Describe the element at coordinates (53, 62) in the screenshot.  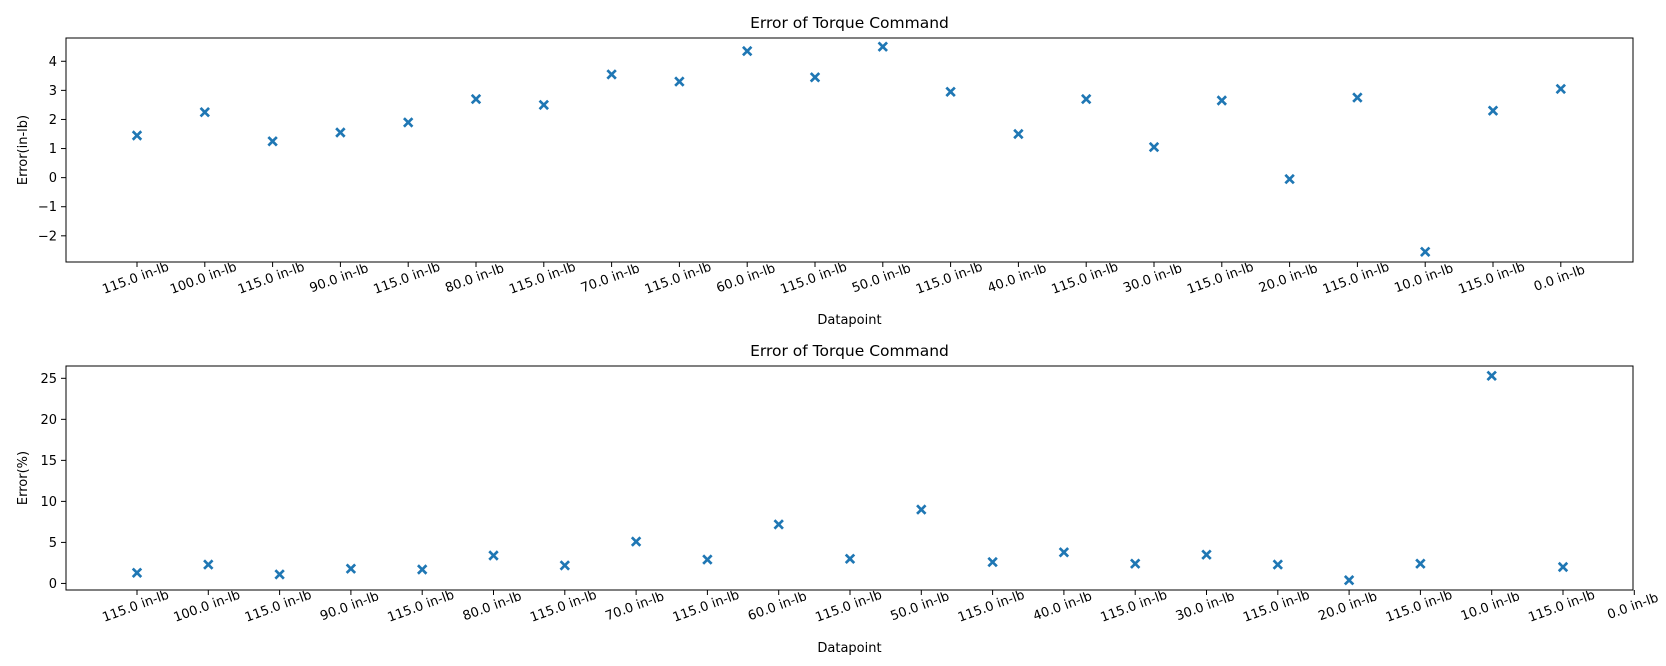
I see `y-tick-label: 4` at that location.